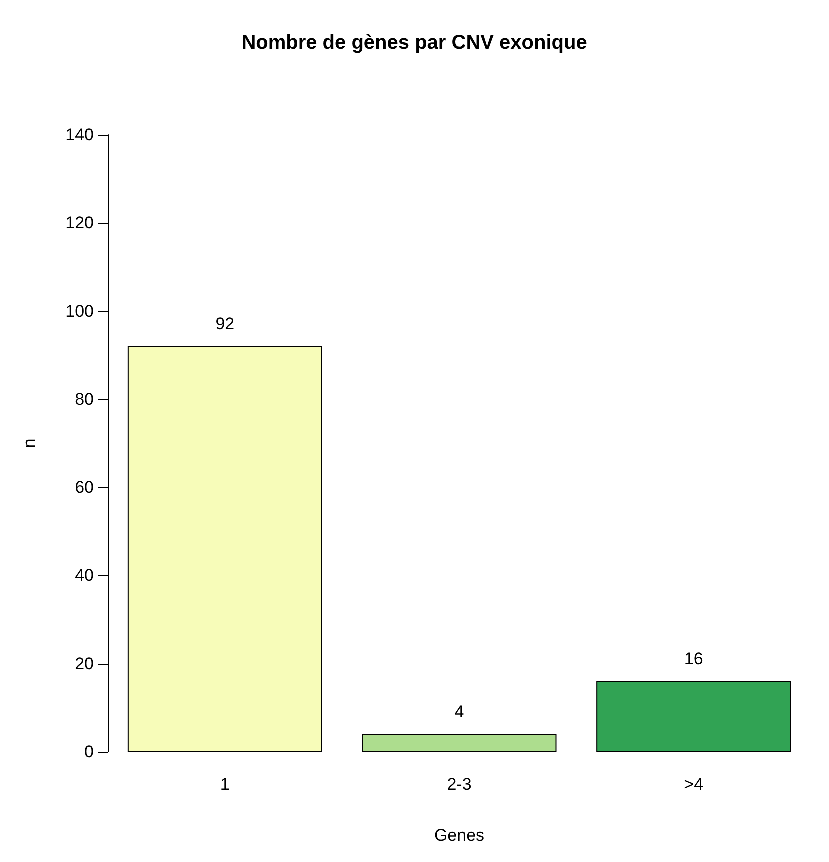 This screenshot has width=829, height=862. Describe the element at coordinates (225, 324) in the screenshot. I see `data-label: 92` at that location.